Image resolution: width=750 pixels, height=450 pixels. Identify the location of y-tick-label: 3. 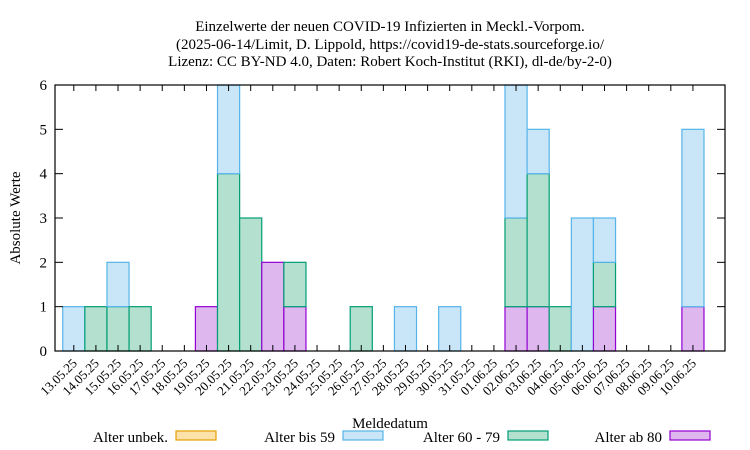
(44, 219).